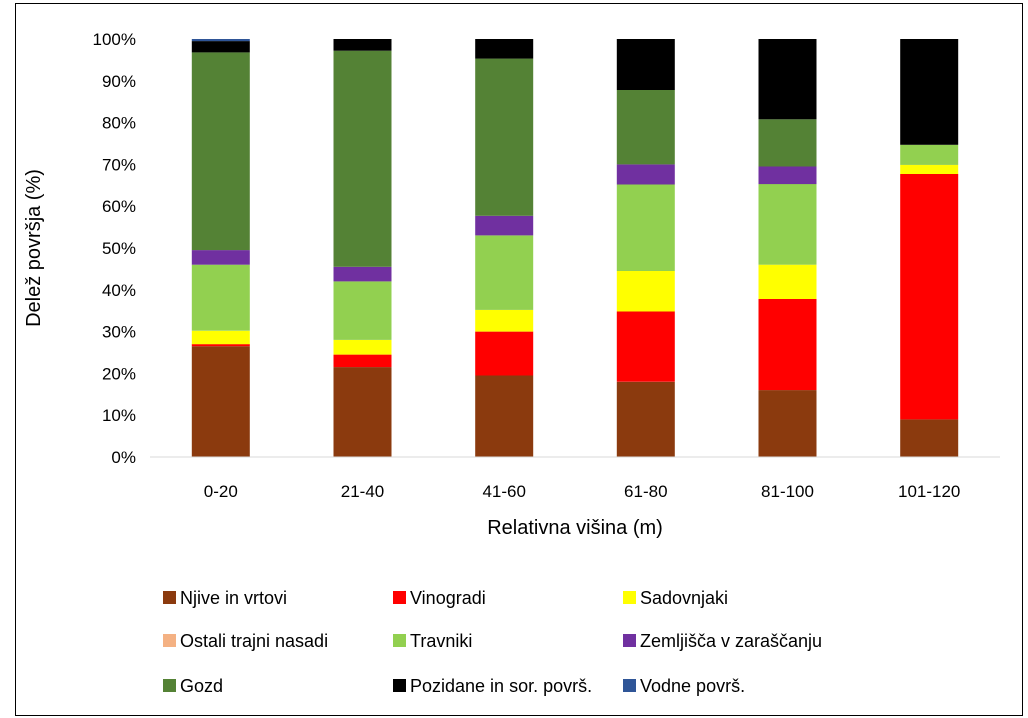 This screenshot has height=718, width=1028. What do you see at coordinates (119, 164) in the screenshot?
I see `y-tick-label: 70%` at bounding box center [119, 164].